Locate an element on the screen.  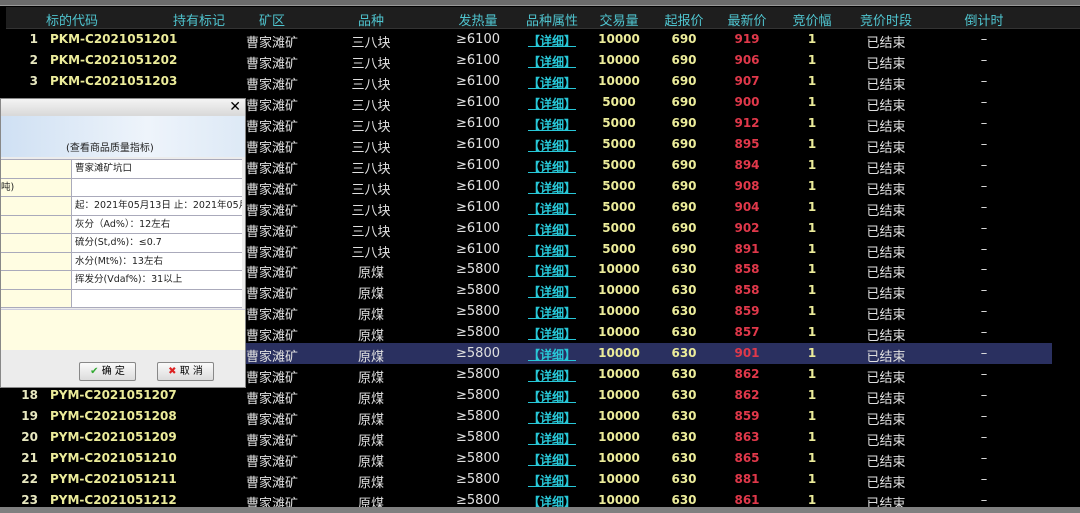
column-header: 矿区 is located at coordinates (272, 21).